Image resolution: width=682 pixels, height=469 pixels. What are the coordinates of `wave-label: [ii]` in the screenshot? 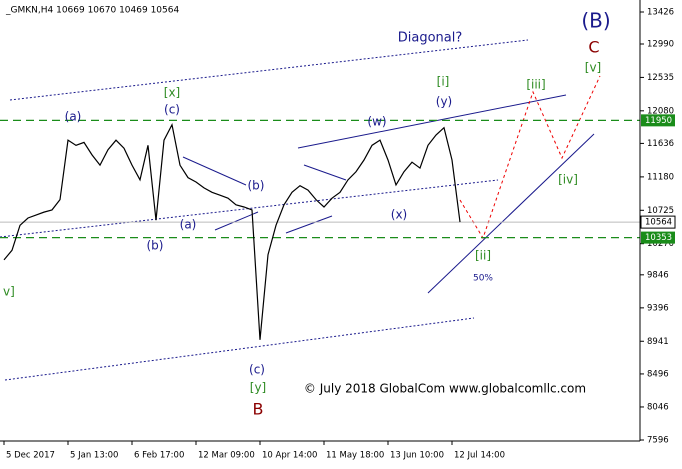 It's located at (483, 256).